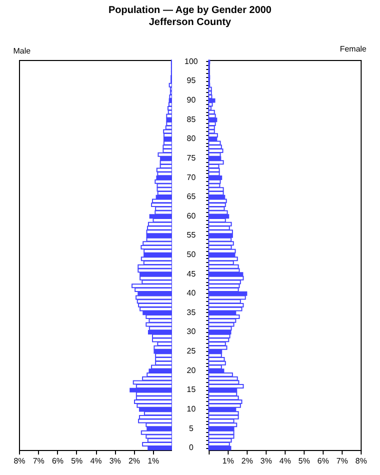 Image resolution: width=380 pixels, height=475 pixels. What do you see at coordinates (190, 23) in the screenshot?
I see `chart-subtitle: Jefferson County` at bounding box center [190, 23].